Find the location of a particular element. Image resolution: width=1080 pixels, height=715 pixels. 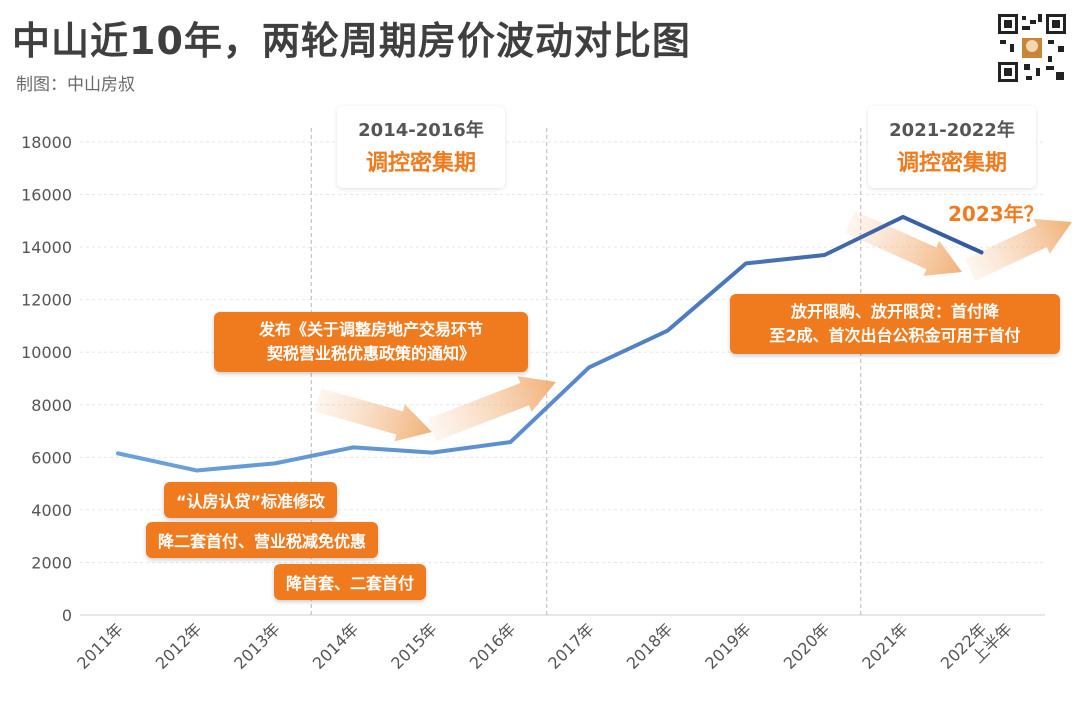

x-tick-label-text: 2012年 is located at coordinates (179, 646).